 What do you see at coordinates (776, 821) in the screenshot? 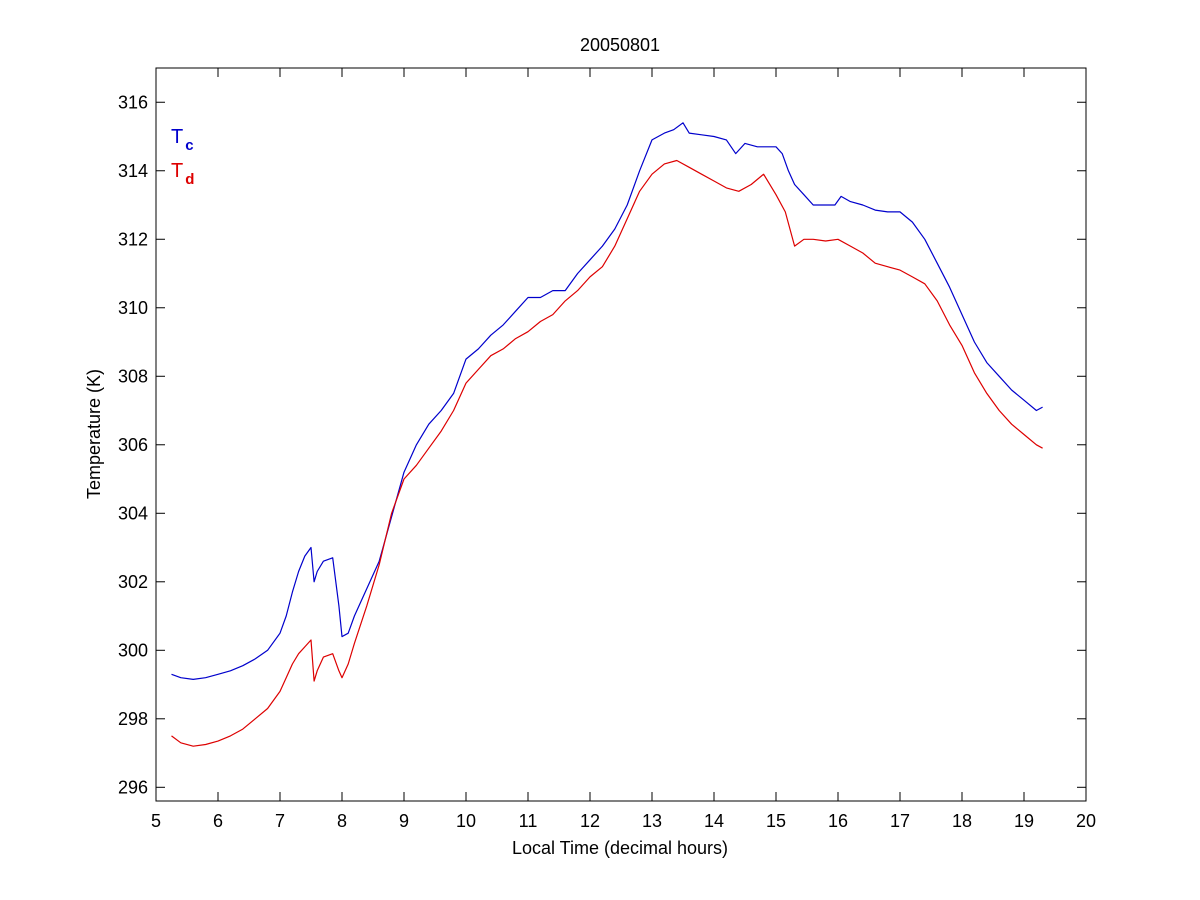
I see `x-tick-label: 15` at bounding box center [776, 821].